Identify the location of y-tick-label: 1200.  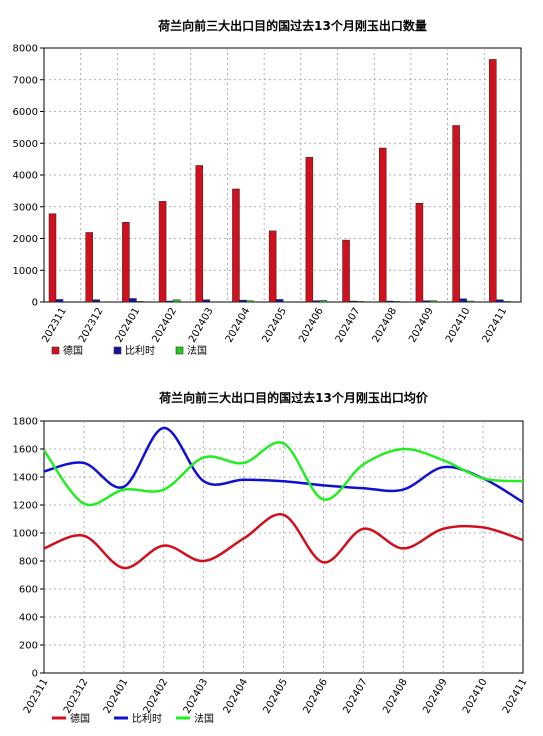
(25, 506).